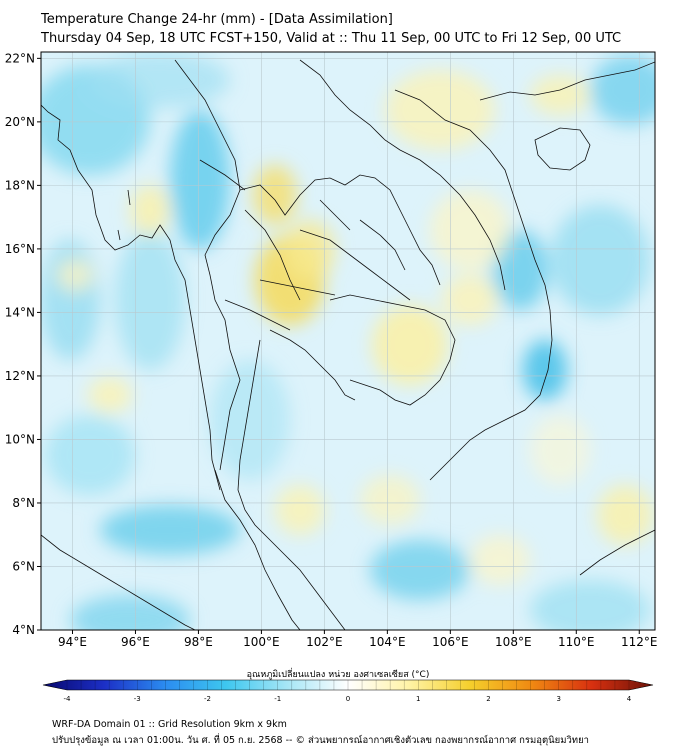 This screenshot has width=676, height=756. What do you see at coordinates (20, 122) in the screenshot?
I see `latitude-label: 20°N` at bounding box center [20, 122].